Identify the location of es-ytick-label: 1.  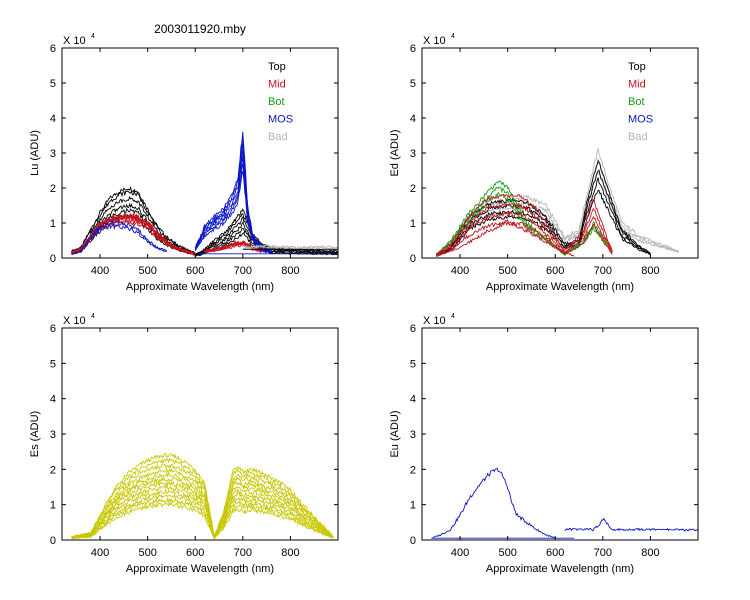
(53, 506).